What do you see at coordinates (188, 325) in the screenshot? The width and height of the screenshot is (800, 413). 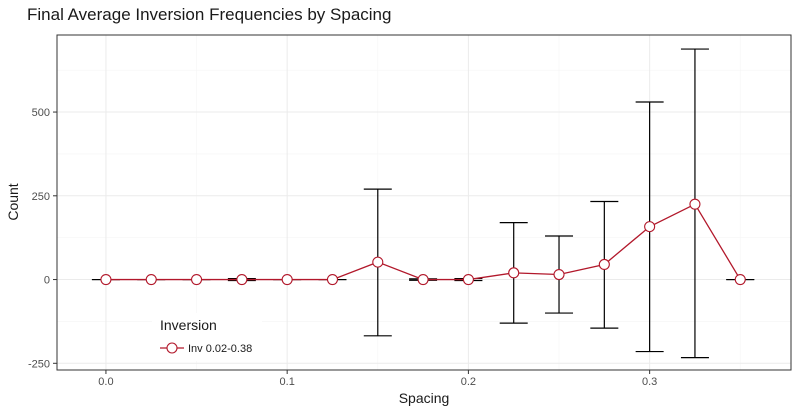 I see `legend-title: Inversion` at bounding box center [188, 325].